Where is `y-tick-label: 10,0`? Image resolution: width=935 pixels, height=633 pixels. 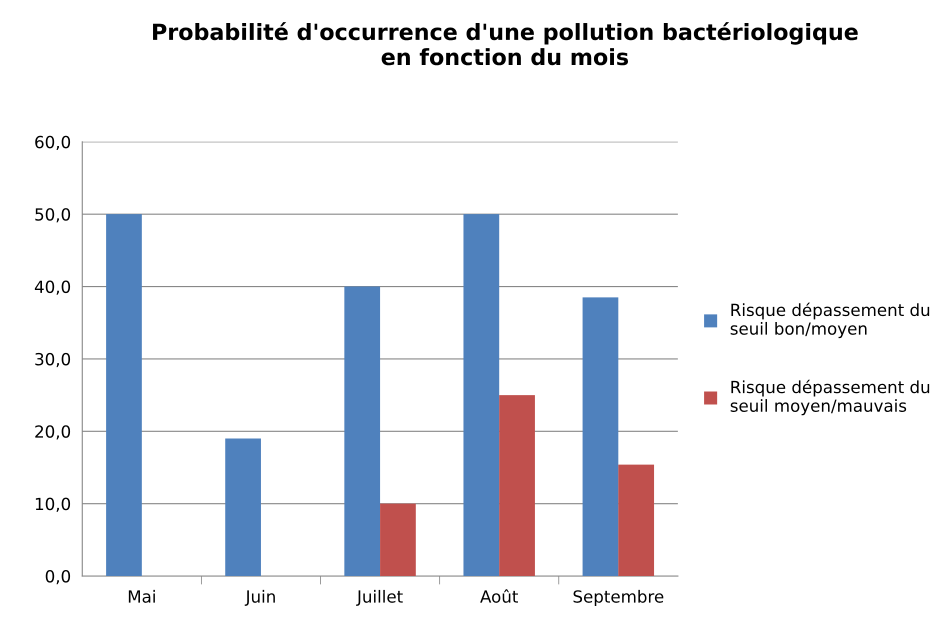 y-tick-label: 10,0 is located at coordinates (53, 505).